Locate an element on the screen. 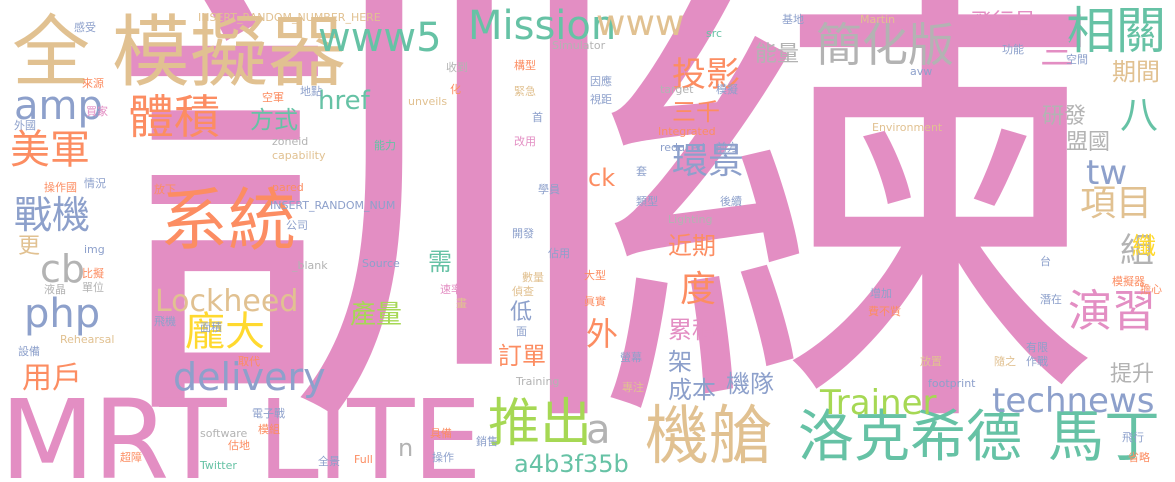 The image size is (1175, 482). word-qianfang: 前方 is located at coordinates (727, 147).